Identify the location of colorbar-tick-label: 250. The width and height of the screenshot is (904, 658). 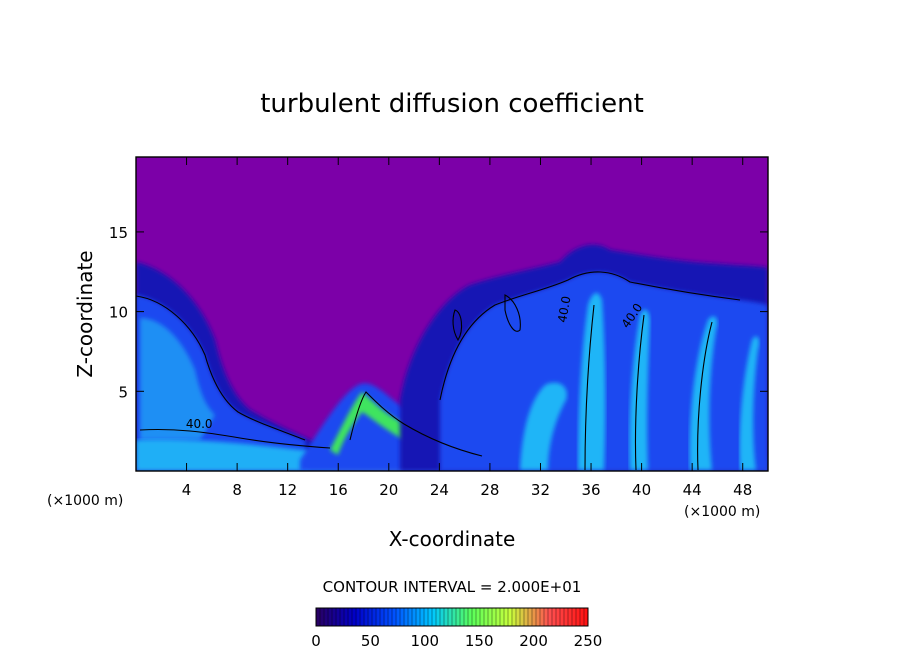
(588, 641).